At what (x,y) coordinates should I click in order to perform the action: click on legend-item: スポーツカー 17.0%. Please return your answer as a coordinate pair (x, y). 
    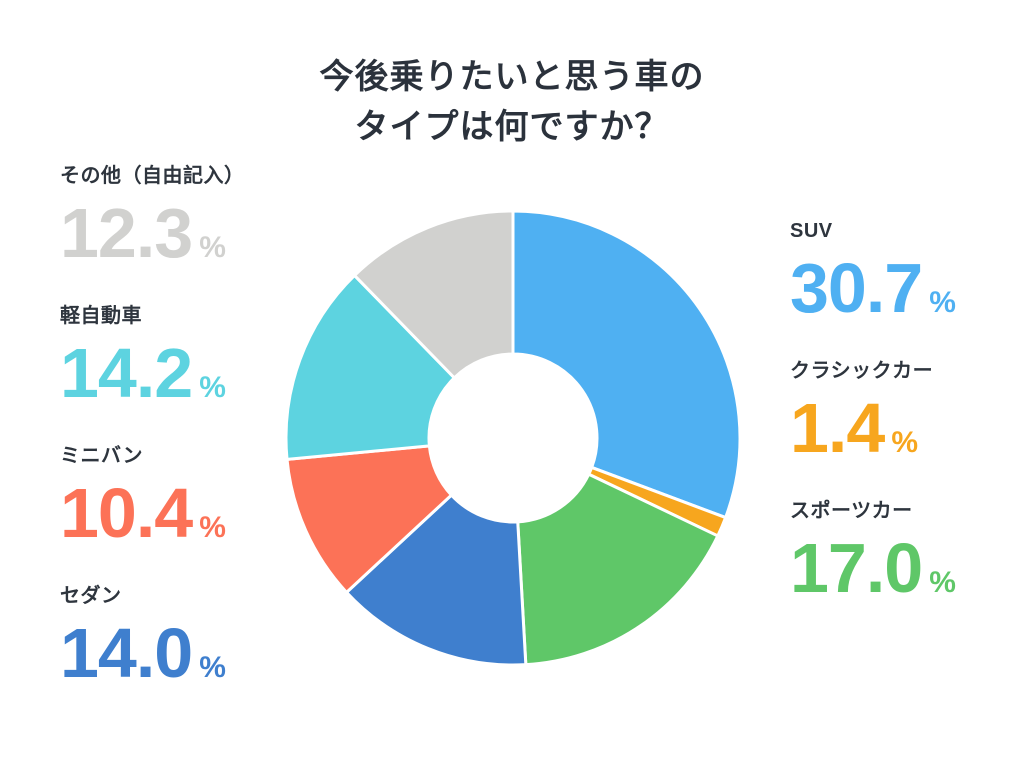
    Looking at the image, I should click on (905, 568).